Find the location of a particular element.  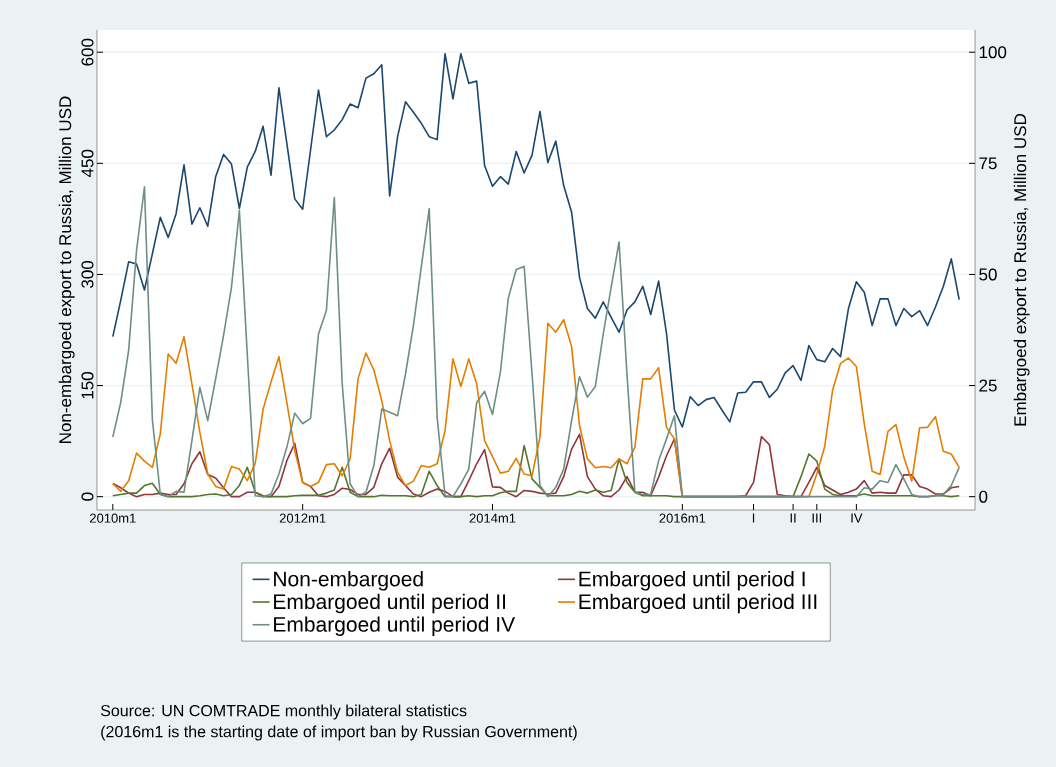

y-tick-label: 0 is located at coordinates (87, 496).